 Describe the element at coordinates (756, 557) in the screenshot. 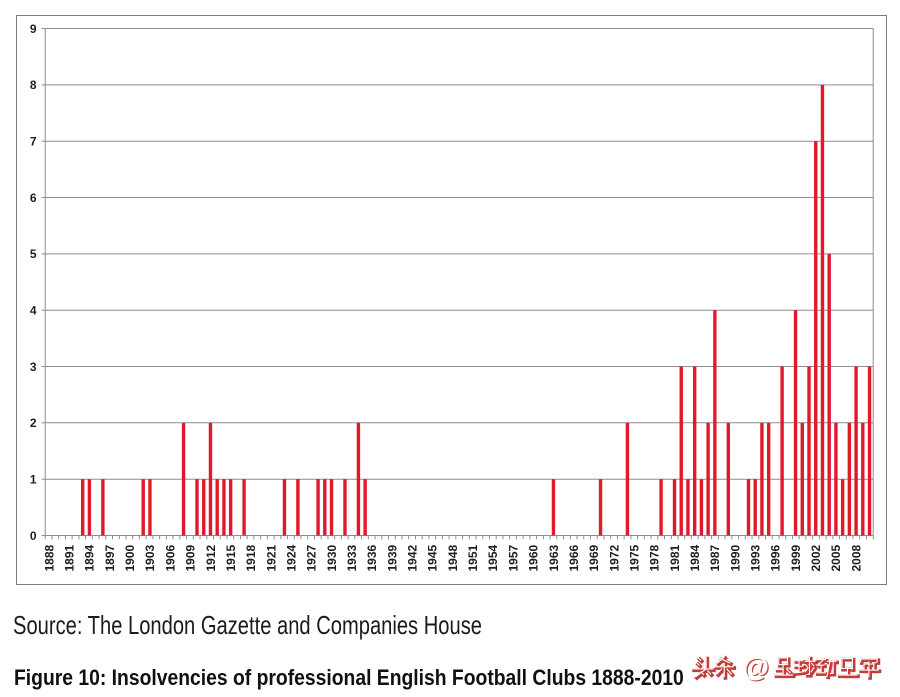

I see `svg-text: 1993` at that location.